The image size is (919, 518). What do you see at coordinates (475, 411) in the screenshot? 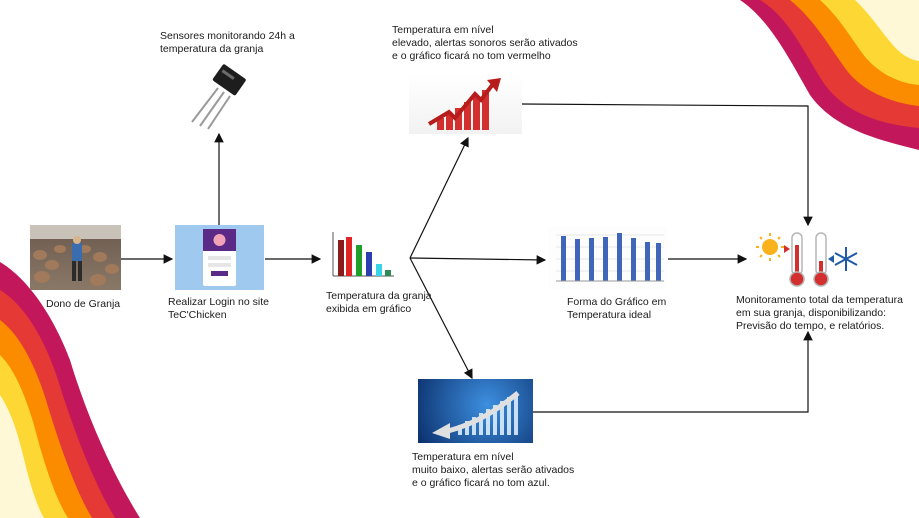
I see `low-temperature-chart-image` at bounding box center [475, 411].